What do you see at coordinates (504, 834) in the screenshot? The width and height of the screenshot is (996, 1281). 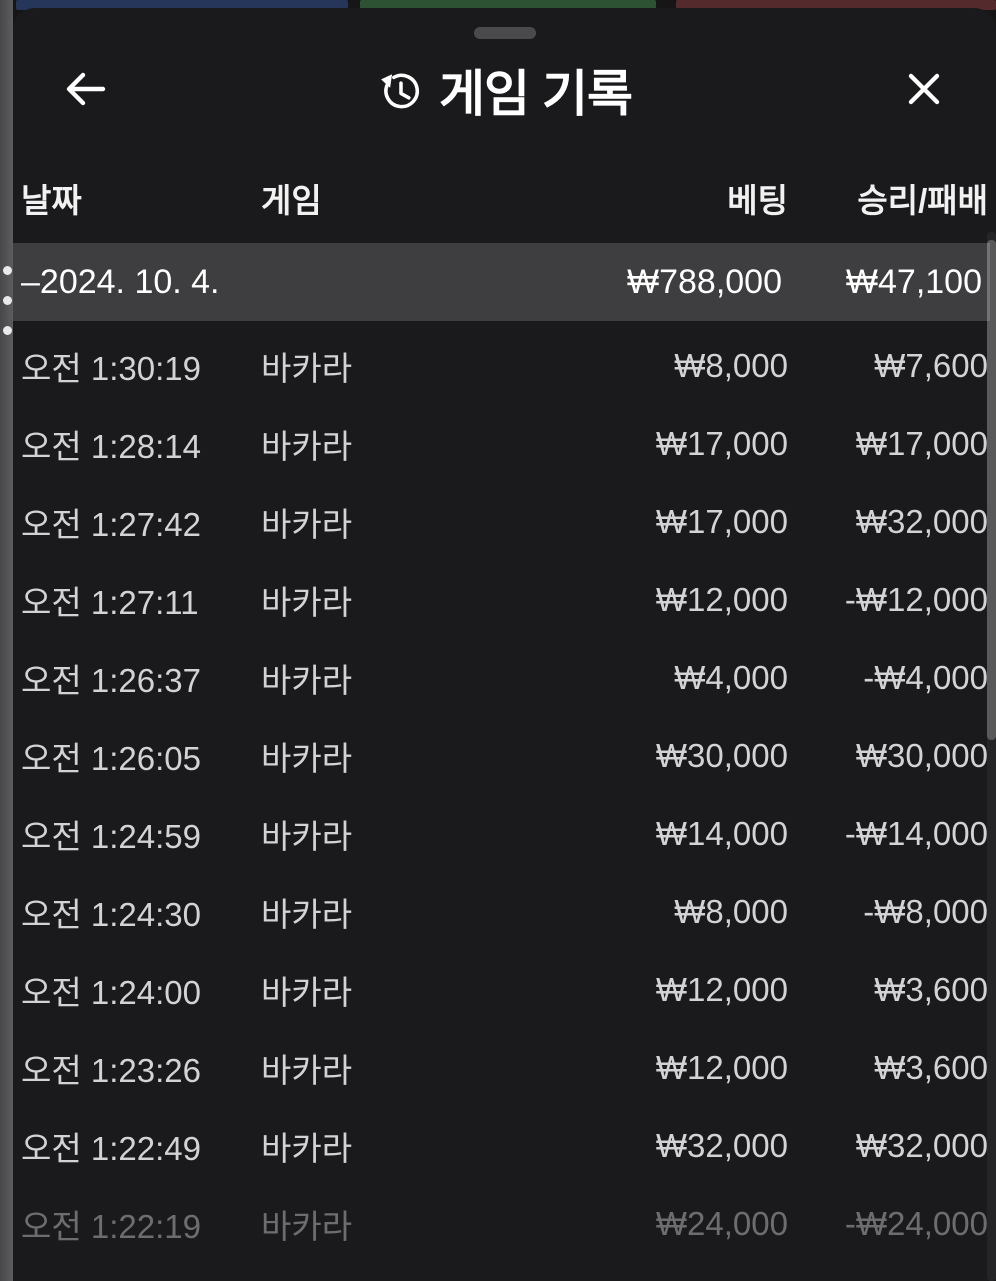 I see `table-row: 오전 1:24:59 바카라 ₩14,000 -₩14,000` at bounding box center [504, 834].